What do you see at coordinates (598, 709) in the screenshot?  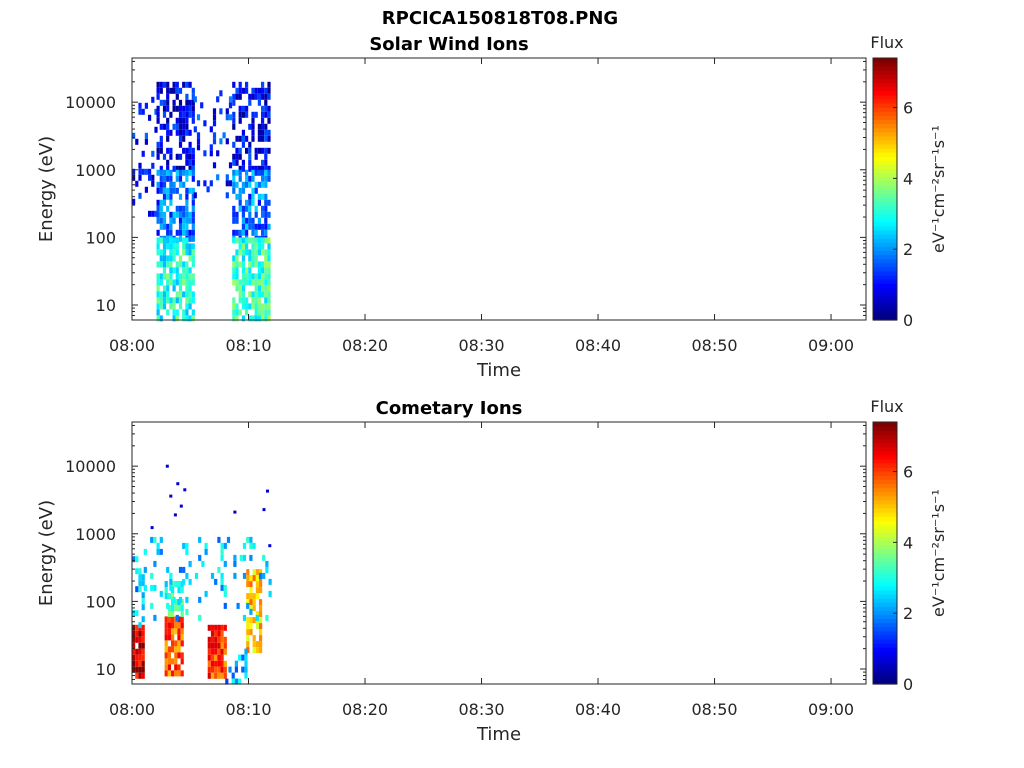 I see `x-tick-label: 08:40` at bounding box center [598, 709].